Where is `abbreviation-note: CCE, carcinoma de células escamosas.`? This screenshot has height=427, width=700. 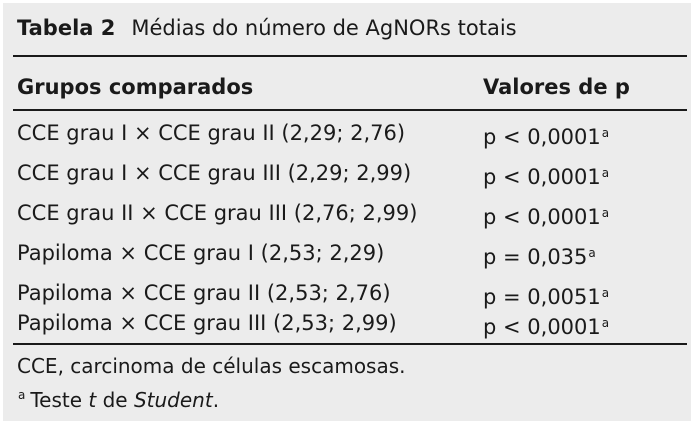 abbreviation-note: CCE, carcinoma de células escamosas. is located at coordinates (211, 366).